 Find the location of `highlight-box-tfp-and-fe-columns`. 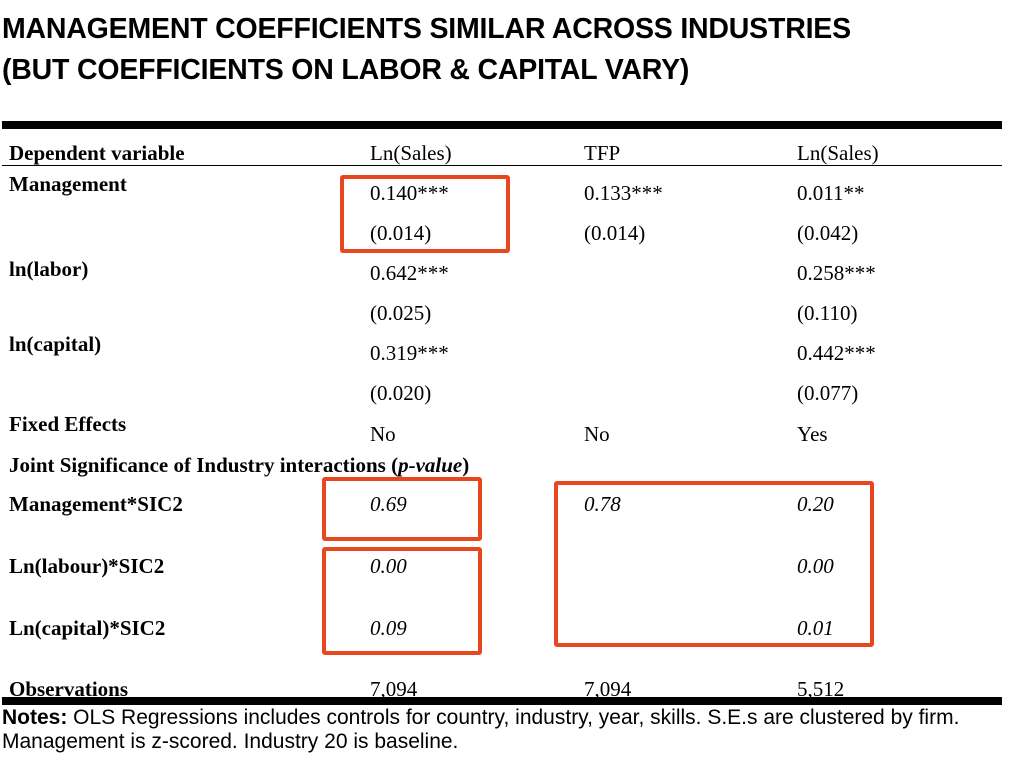

highlight-box-tfp-and-fe-columns is located at coordinates (714, 564).